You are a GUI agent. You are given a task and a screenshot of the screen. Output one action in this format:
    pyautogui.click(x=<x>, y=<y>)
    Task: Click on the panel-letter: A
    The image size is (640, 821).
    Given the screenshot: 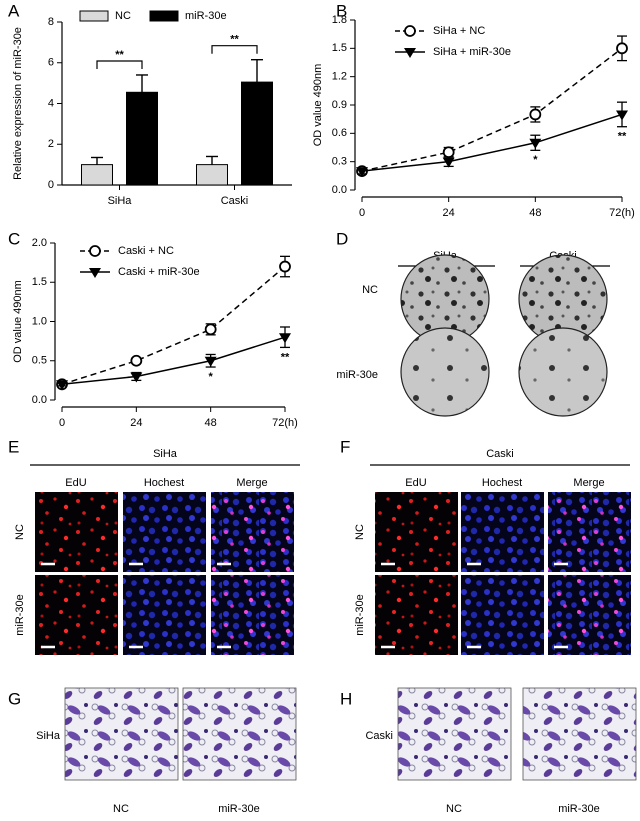 What is the action you would take?
    pyautogui.click(x=14, y=10)
    